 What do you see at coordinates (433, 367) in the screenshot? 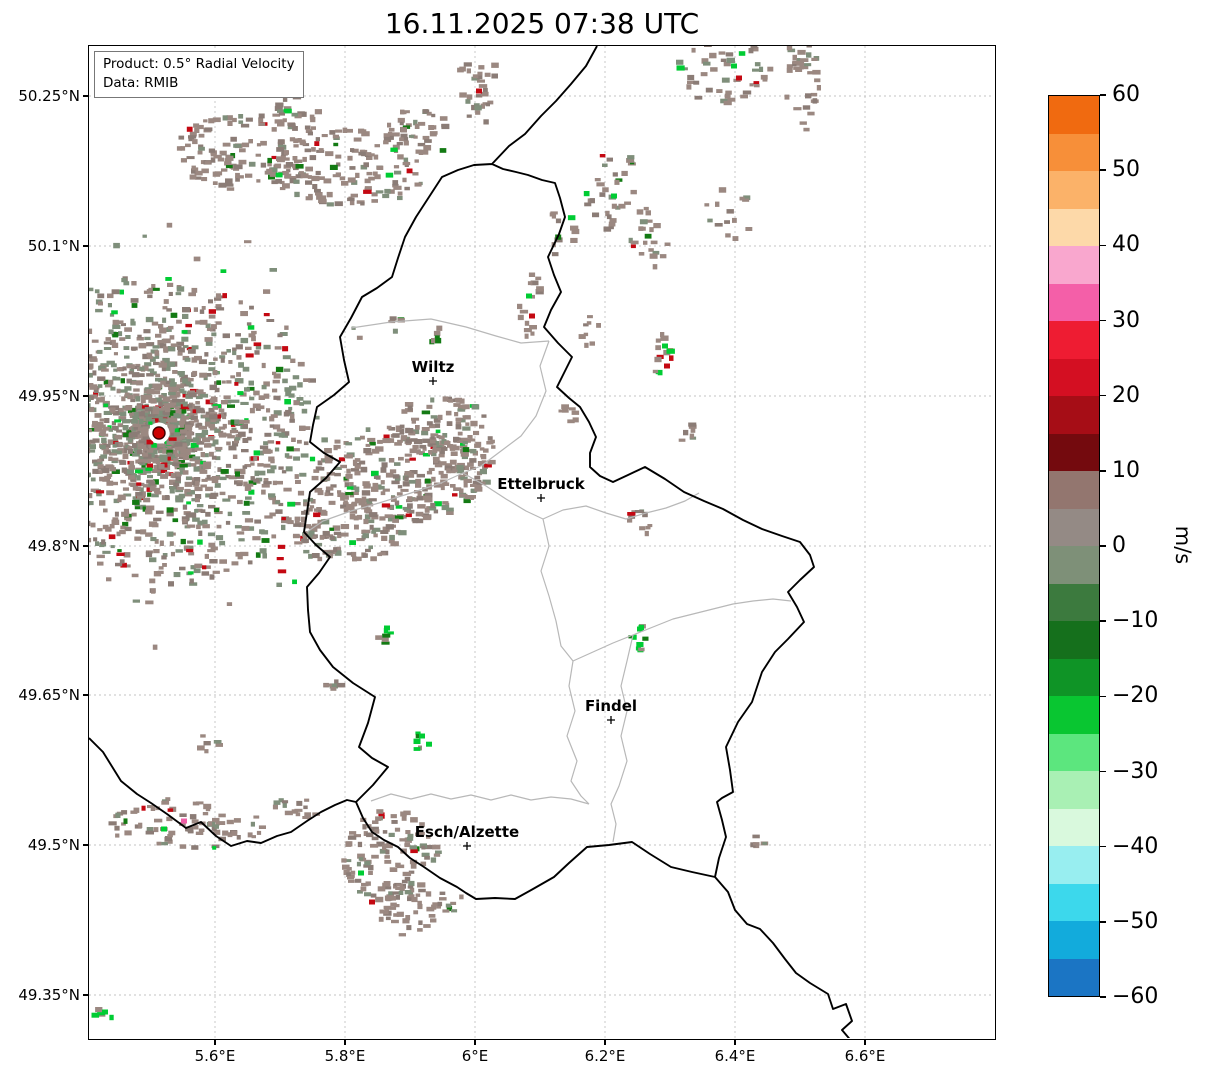
I see `city-label: Wiltz` at bounding box center [433, 367].